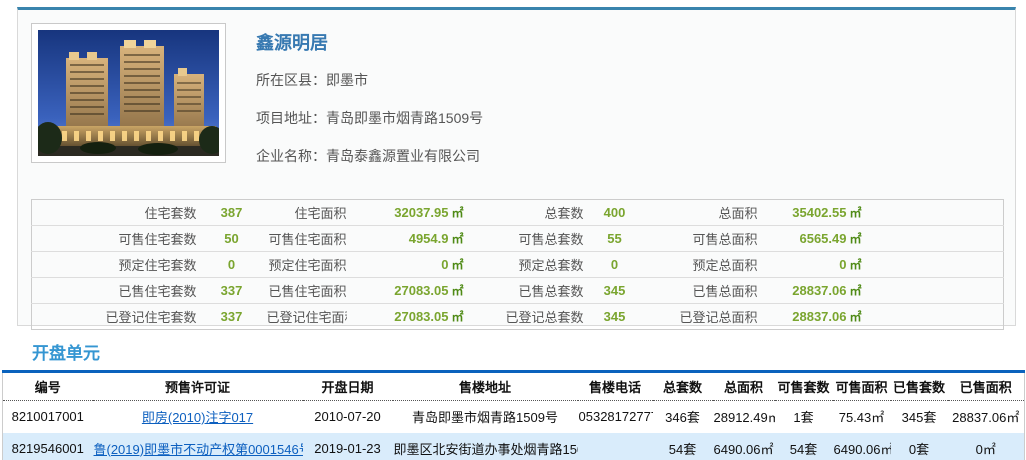  I want to click on summary-label: 预定住宅面积, so click(307, 265).